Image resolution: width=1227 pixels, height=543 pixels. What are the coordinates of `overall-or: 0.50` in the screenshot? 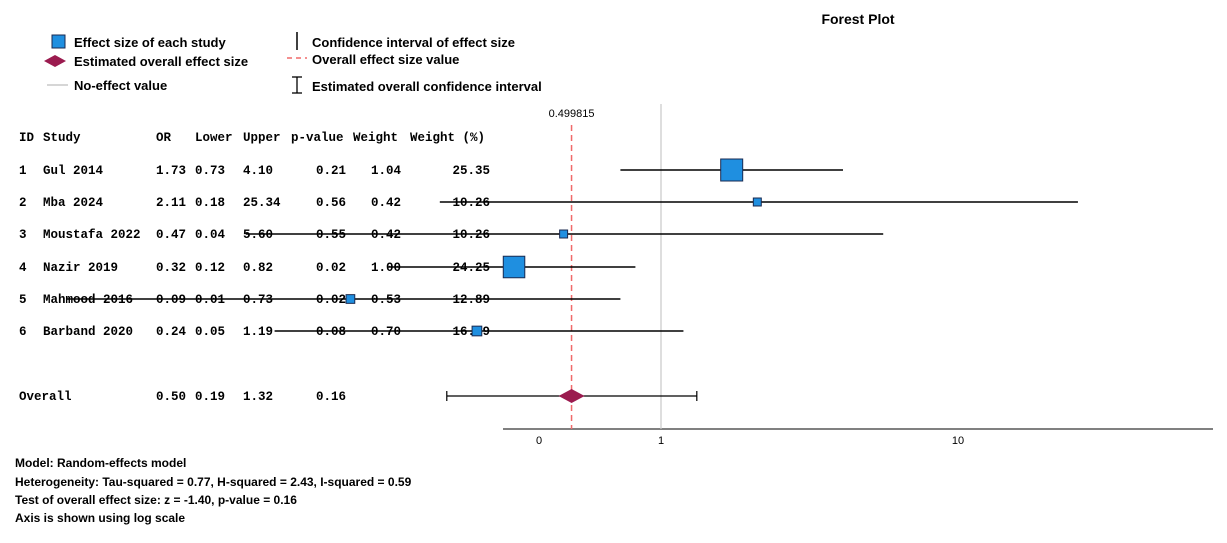 It's located at (171, 397).